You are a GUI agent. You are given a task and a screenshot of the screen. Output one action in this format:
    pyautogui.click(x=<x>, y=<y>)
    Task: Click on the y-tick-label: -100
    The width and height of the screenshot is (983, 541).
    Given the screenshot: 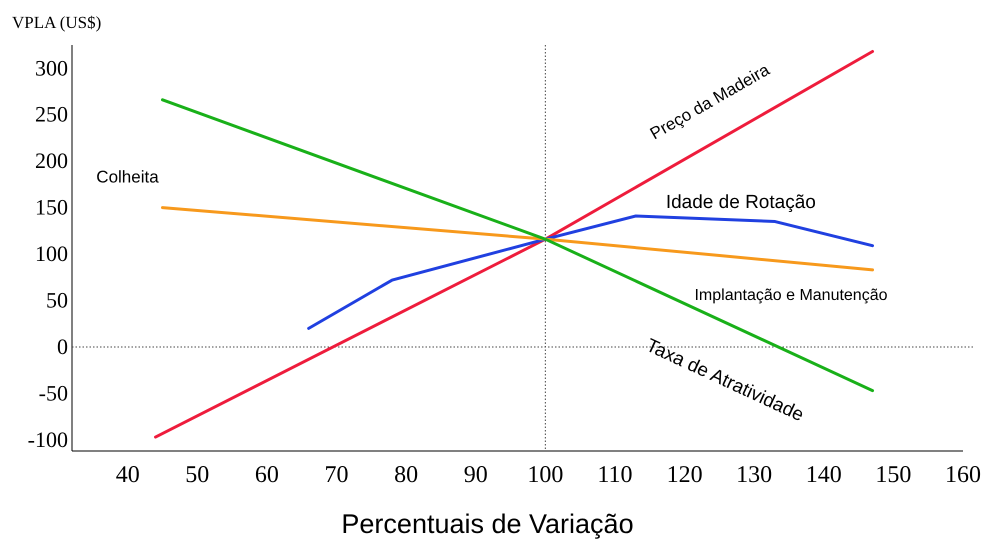 What is the action you would take?
    pyautogui.click(x=48, y=439)
    